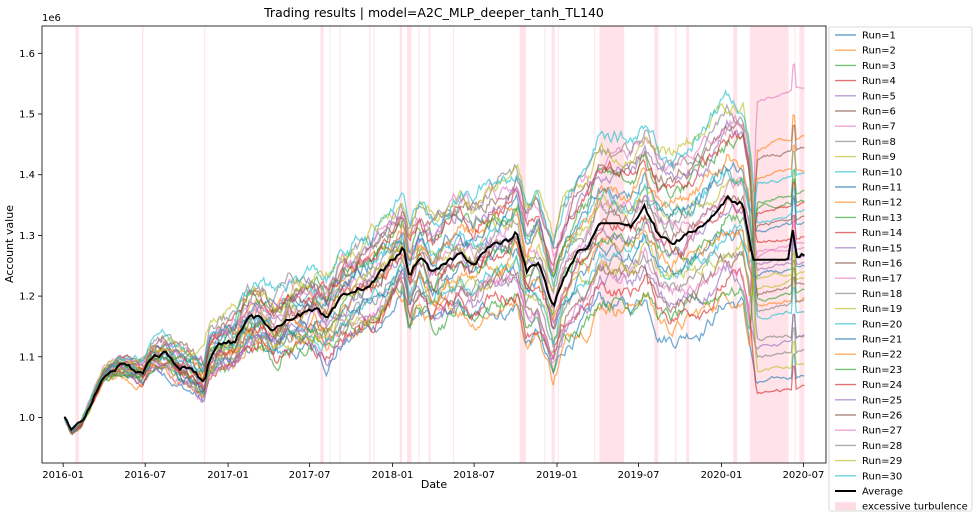 This screenshot has height=518, width=979. What do you see at coordinates (882, 264) in the screenshot?
I see `legend-label-run-16: Run=16` at bounding box center [882, 264].